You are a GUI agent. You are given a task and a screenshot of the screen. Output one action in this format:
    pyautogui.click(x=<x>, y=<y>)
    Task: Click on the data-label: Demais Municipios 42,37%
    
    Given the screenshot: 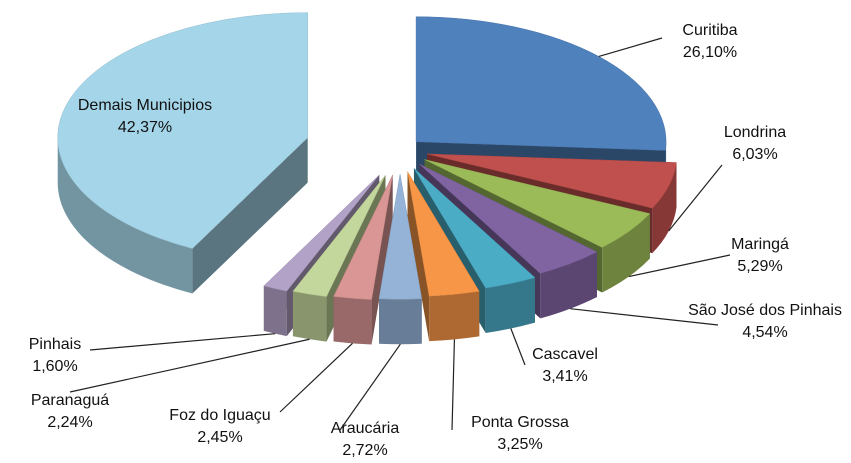 What is the action you would take?
    pyautogui.click(x=145, y=117)
    